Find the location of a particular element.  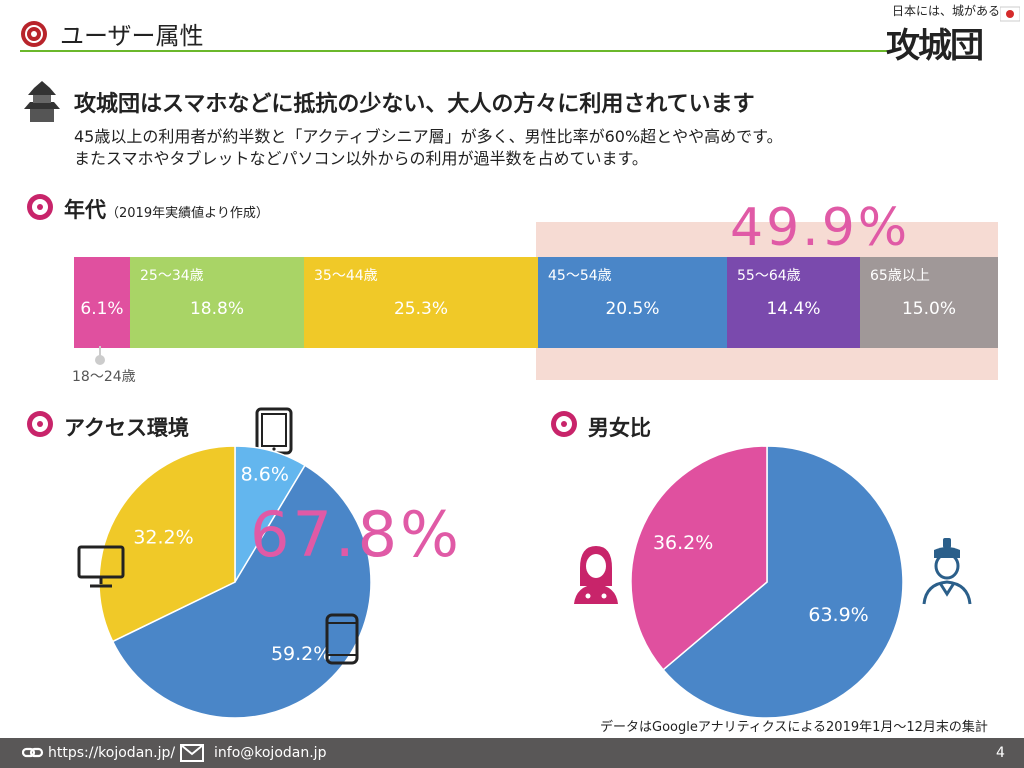

access-section-title: アクセス環境 is located at coordinates (126, 428).